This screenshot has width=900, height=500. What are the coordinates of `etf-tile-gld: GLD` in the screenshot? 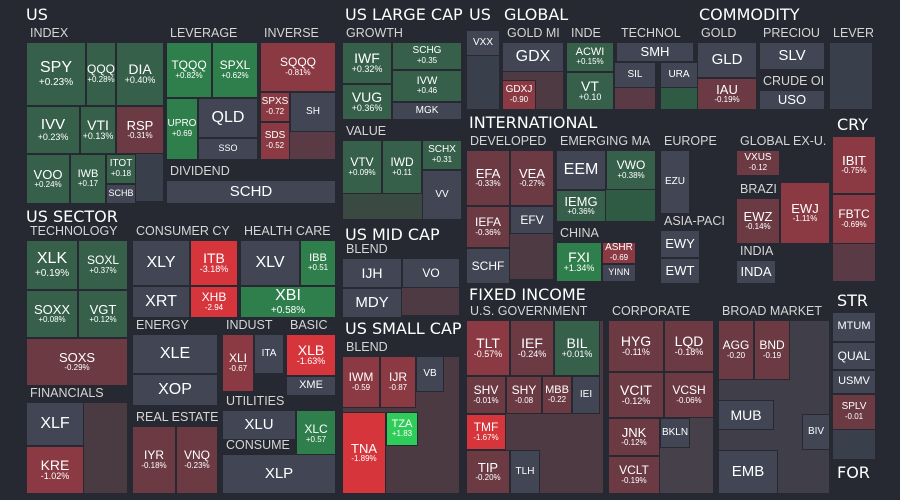 It's located at (727, 60).